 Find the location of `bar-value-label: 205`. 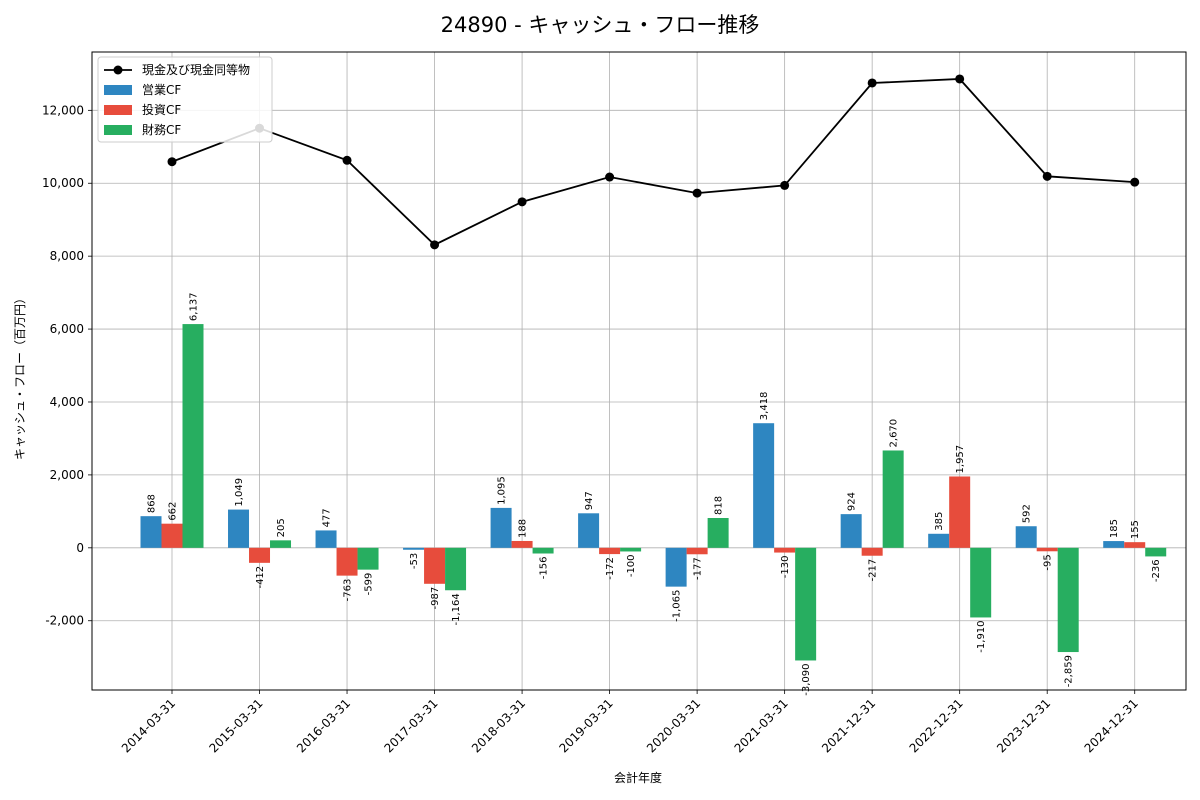

bar-value-label: 205 is located at coordinates (281, 527).